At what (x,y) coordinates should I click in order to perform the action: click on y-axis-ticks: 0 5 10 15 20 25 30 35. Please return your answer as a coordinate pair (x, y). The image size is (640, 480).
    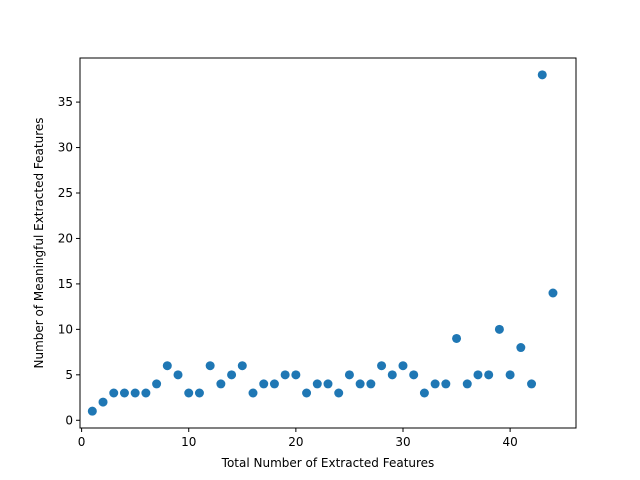
    Looking at the image, I should click on (69, 261).